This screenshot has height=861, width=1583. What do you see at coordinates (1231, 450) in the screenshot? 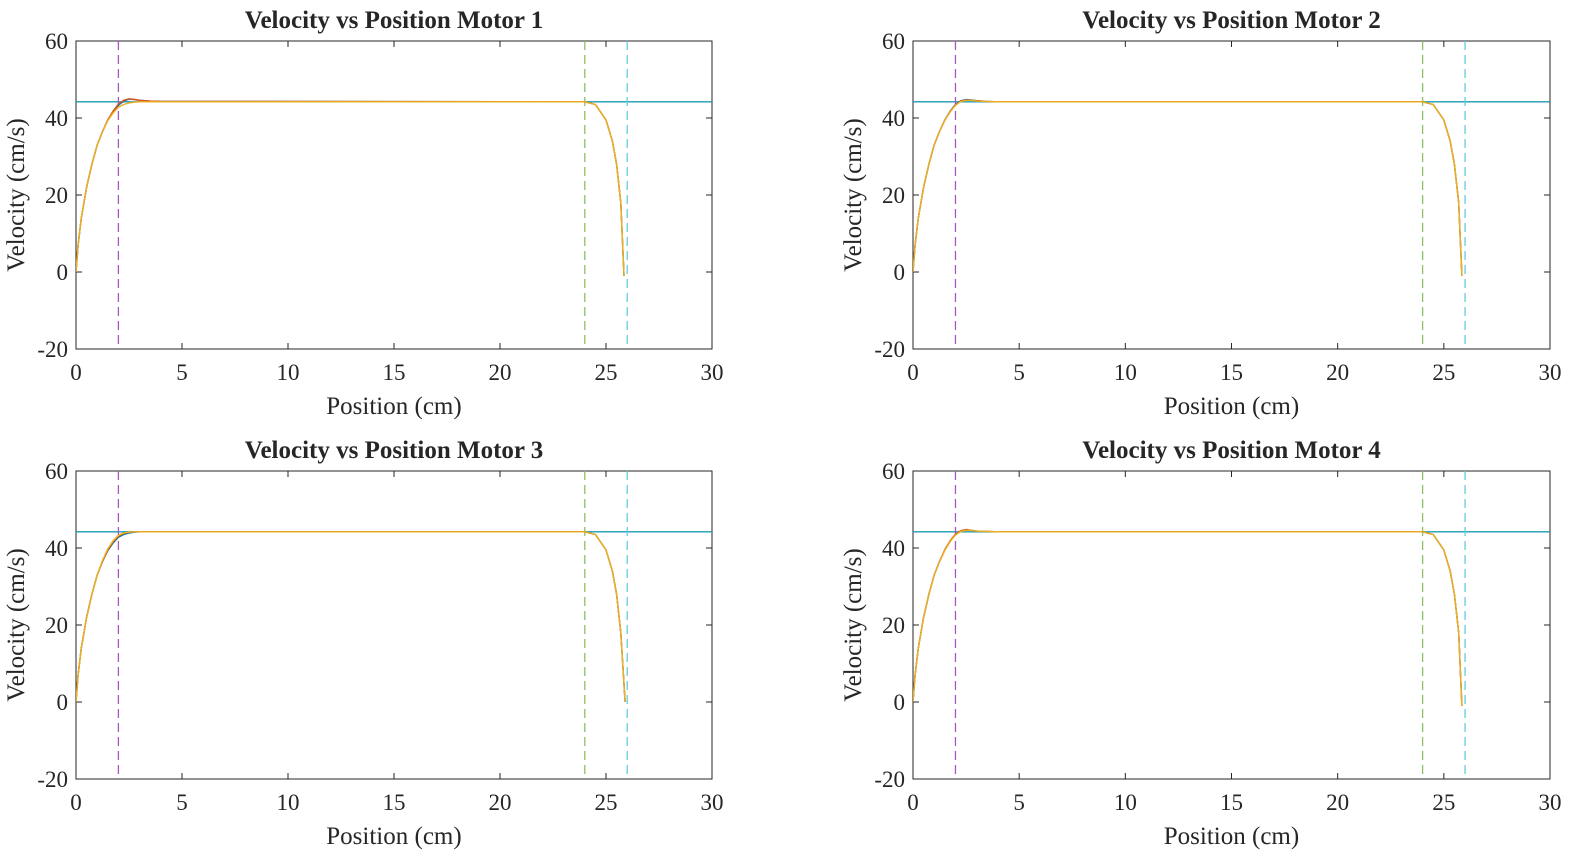
I see `chart-title: Velocity vs Position Motor 4` at bounding box center [1231, 450].